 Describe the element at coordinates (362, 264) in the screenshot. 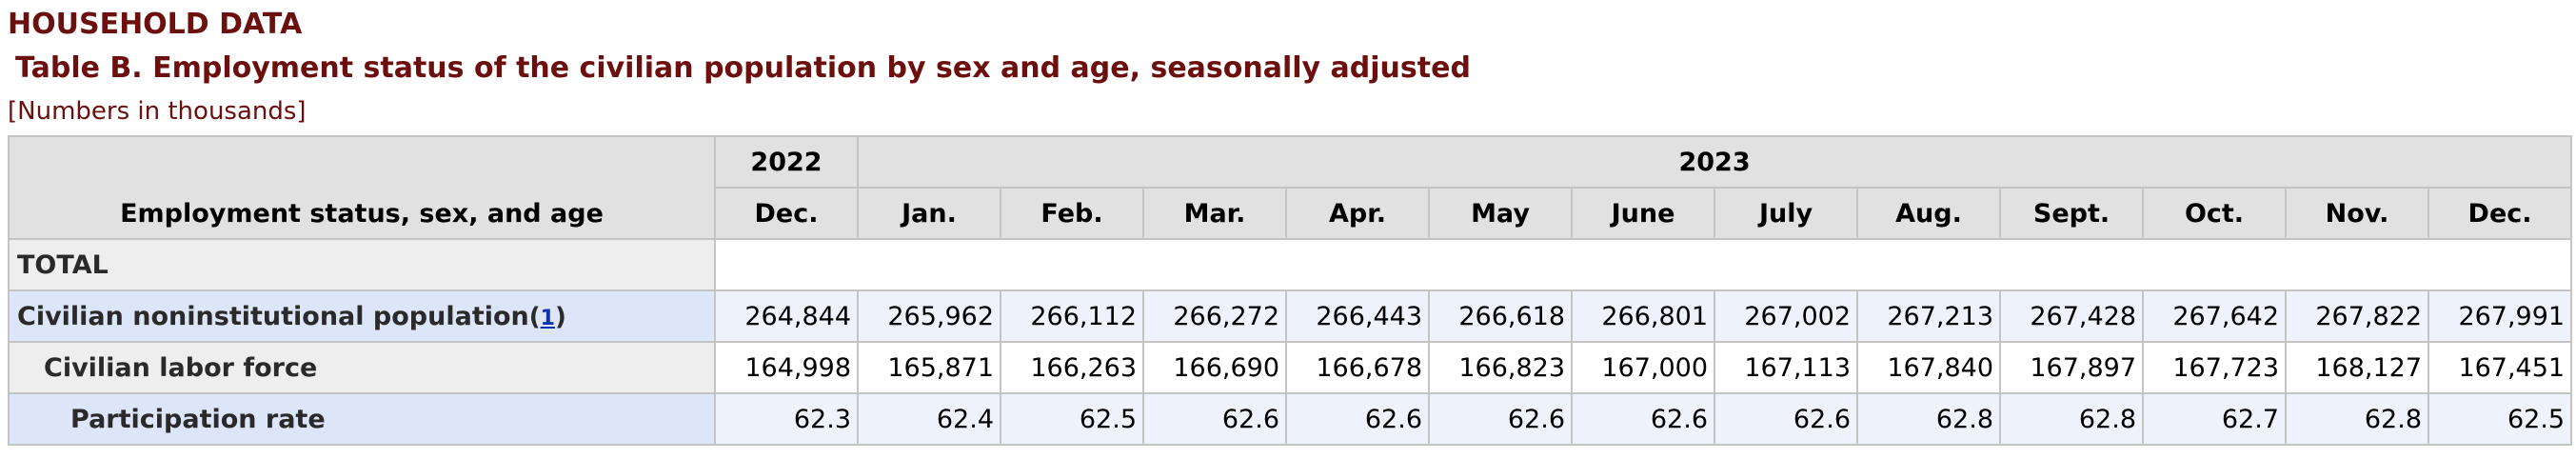

I see `row-label-total: TOTAL` at that location.